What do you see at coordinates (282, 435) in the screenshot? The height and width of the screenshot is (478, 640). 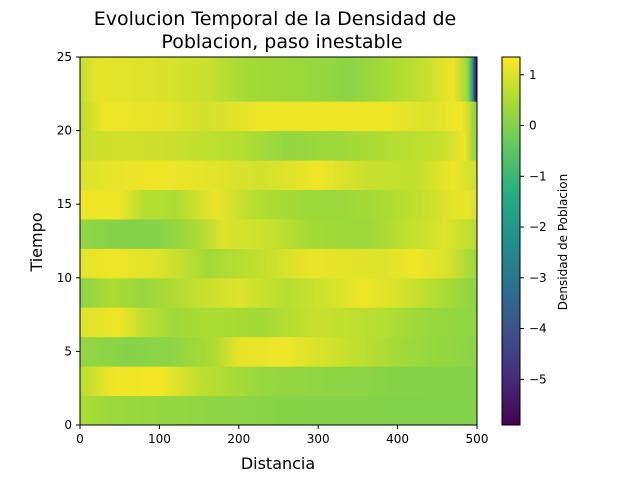 I see `x-axis-ticks: 0 100 200 300 400 500` at bounding box center [282, 435].